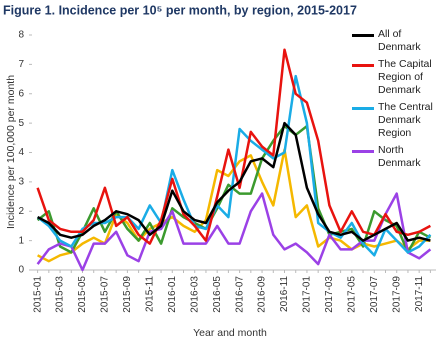 The image size is (440, 343). What do you see at coordinates (405, 77) in the screenshot?
I see `legend-label: The Capital Region of Denmark` at bounding box center [405, 77].